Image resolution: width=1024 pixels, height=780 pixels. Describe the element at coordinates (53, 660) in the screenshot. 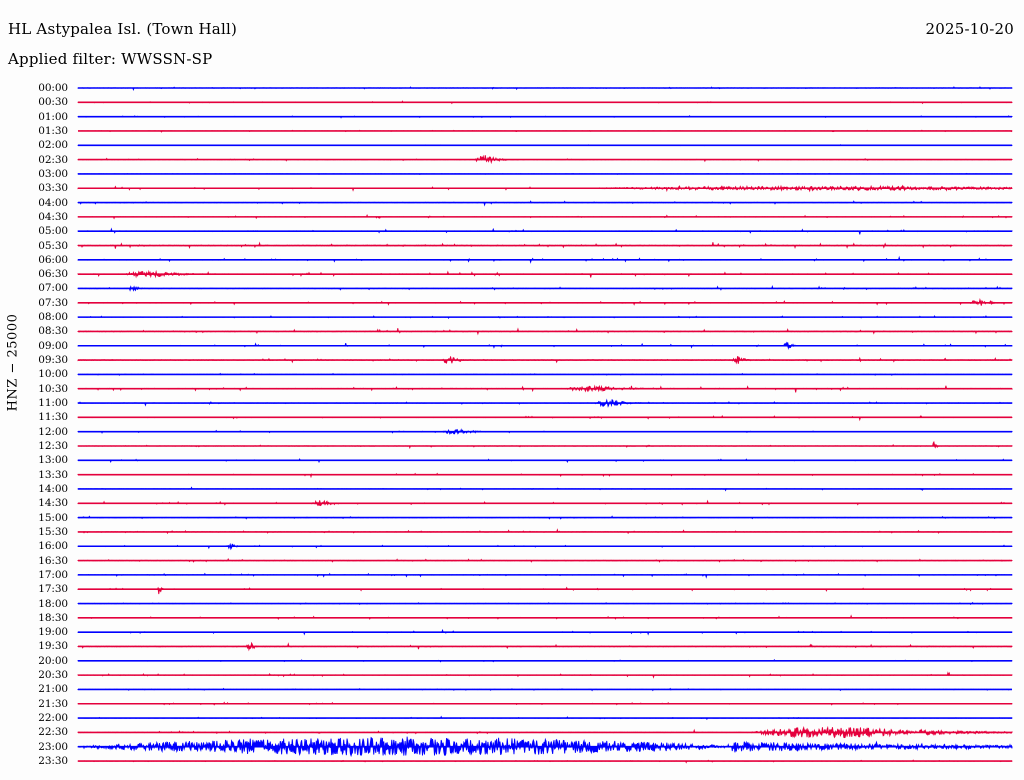

I see `time-label: 20:00` at that location.